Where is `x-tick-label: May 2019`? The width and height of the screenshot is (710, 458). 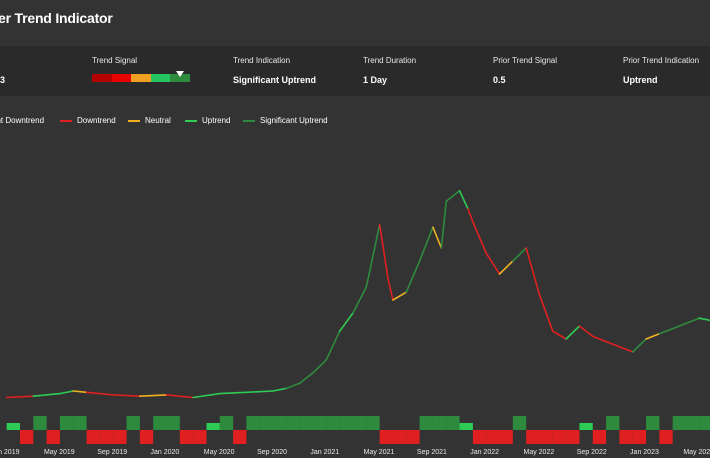
x-tick-label: May 2019 is located at coordinates (59, 452).